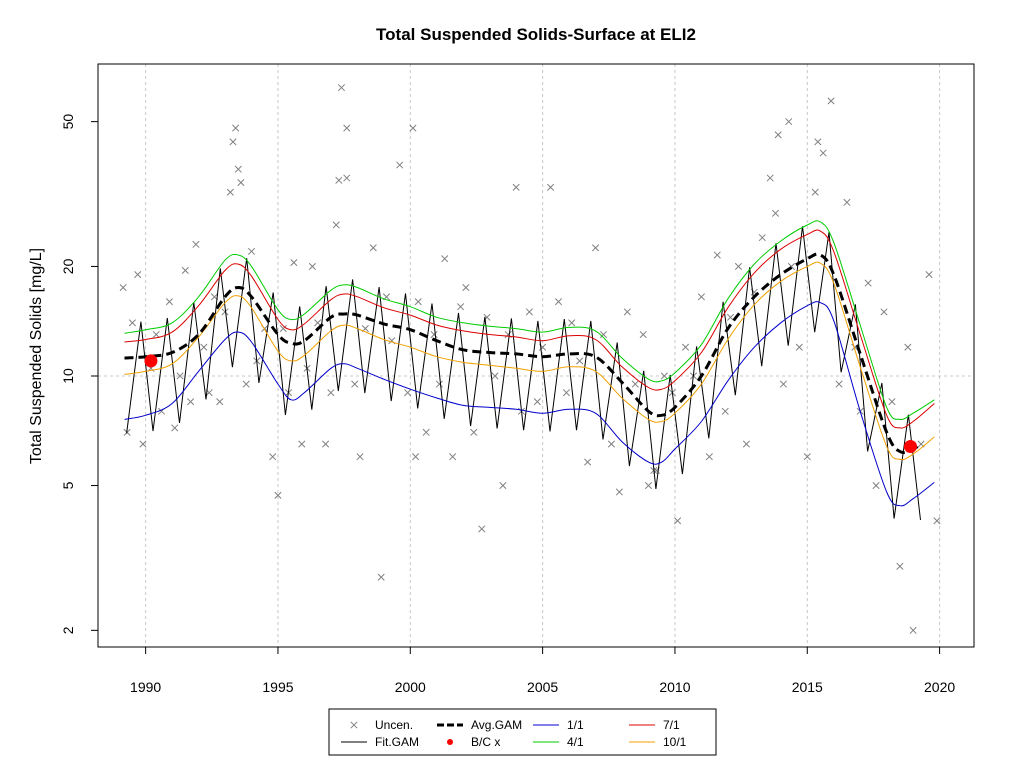 This screenshot has width=1024, height=768. Describe the element at coordinates (671, 725) in the screenshot. I see `legend-label: 7/1` at that location.